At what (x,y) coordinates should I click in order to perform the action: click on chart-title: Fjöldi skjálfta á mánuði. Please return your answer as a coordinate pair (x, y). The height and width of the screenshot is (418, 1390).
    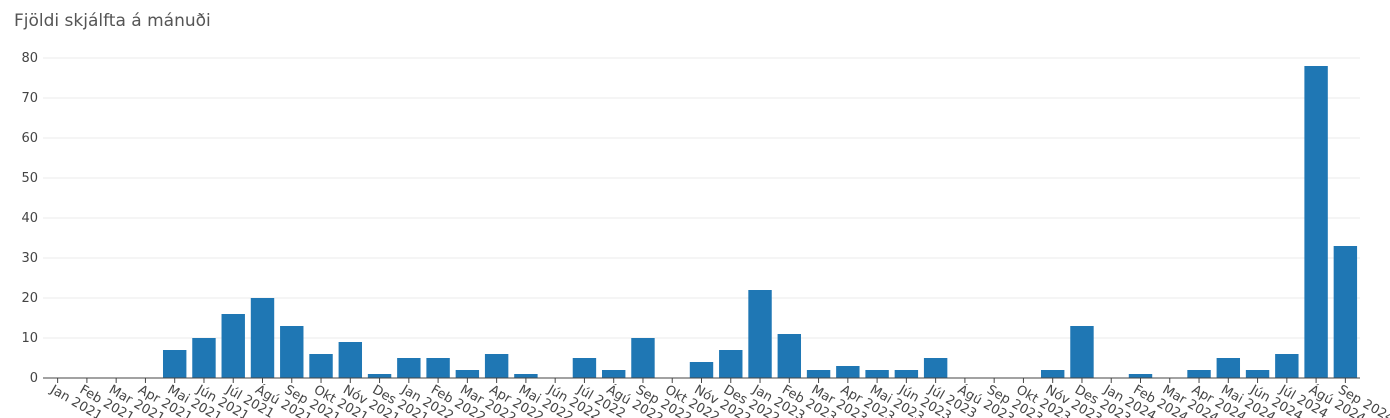
    Looking at the image, I should click on (112, 21).